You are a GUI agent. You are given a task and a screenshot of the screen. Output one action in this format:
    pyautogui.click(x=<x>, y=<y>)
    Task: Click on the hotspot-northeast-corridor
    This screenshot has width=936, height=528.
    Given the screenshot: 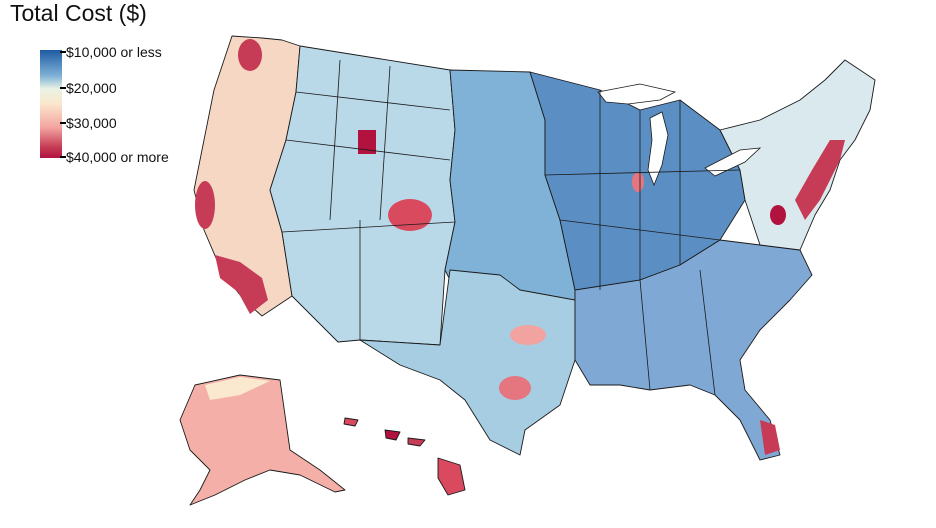 What is the action you would take?
    pyautogui.click(x=820, y=180)
    